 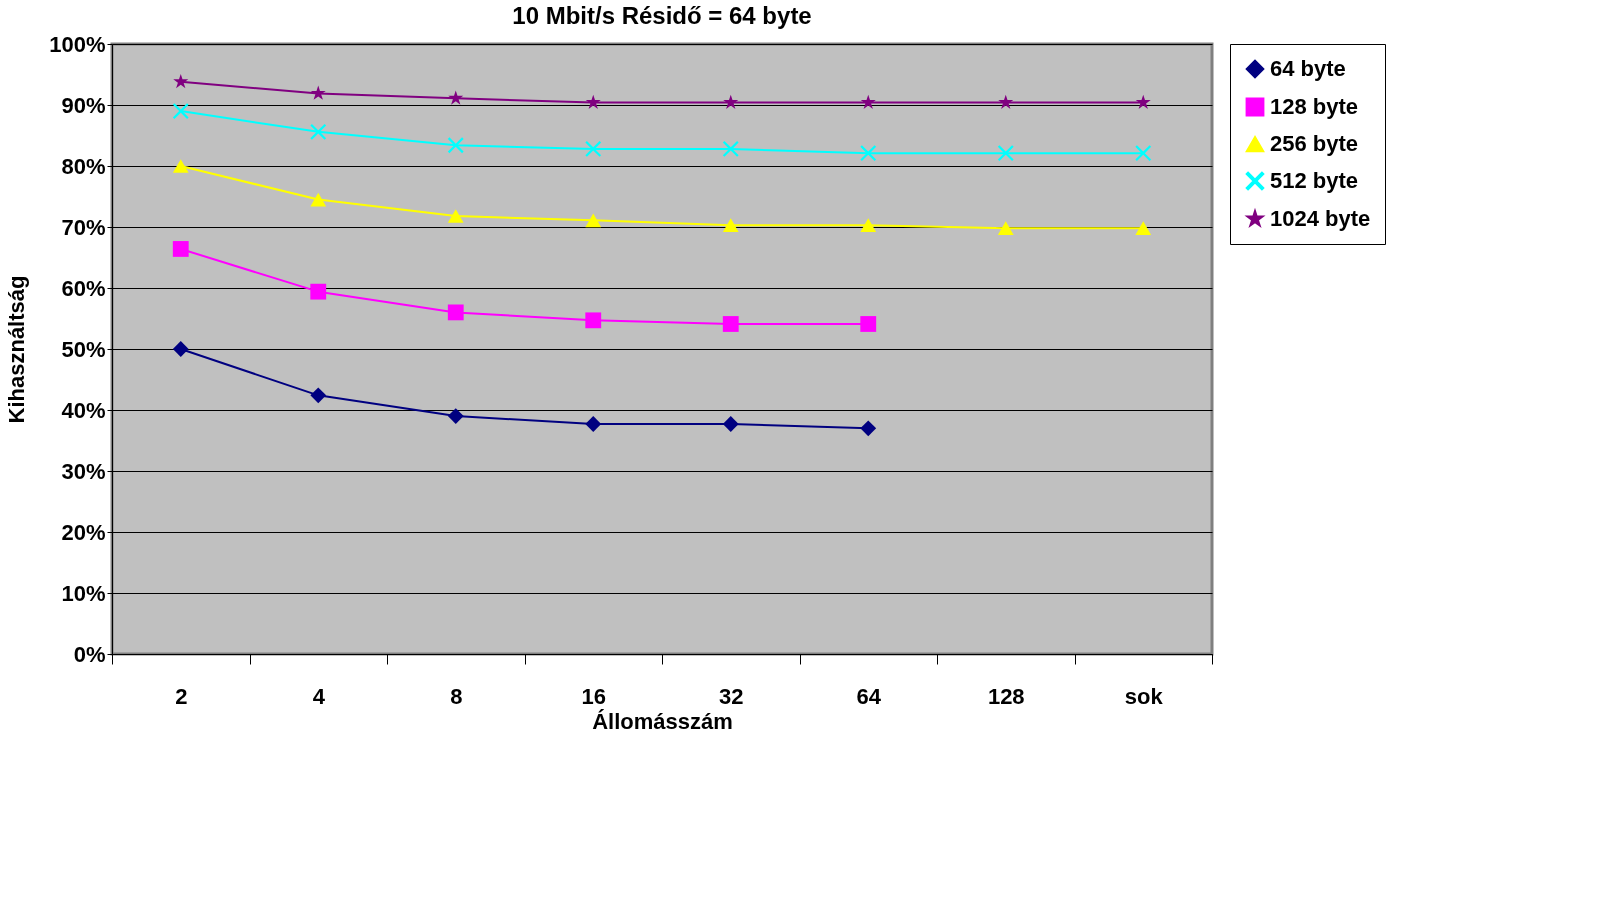 I want to click on x-tick-label: sok, so click(x=1144, y=696).